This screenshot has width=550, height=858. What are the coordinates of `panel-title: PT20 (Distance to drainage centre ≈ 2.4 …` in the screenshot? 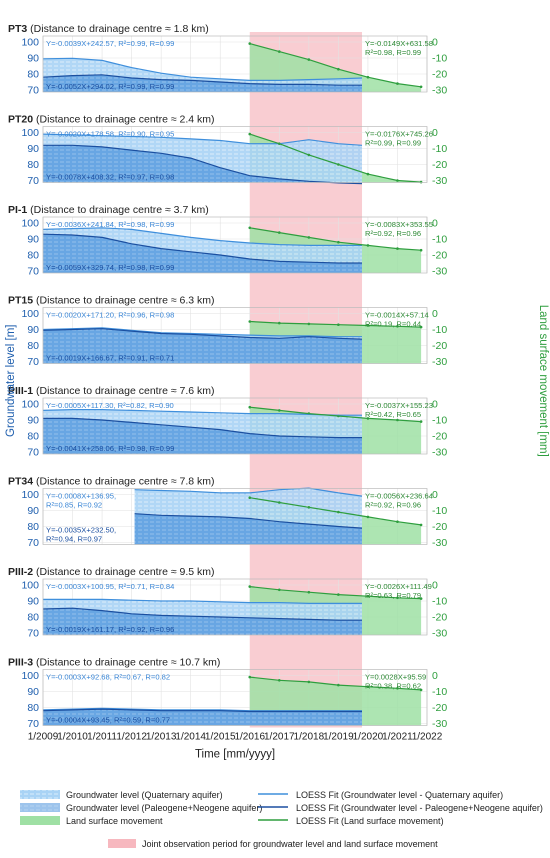 It's located at (111, 120).